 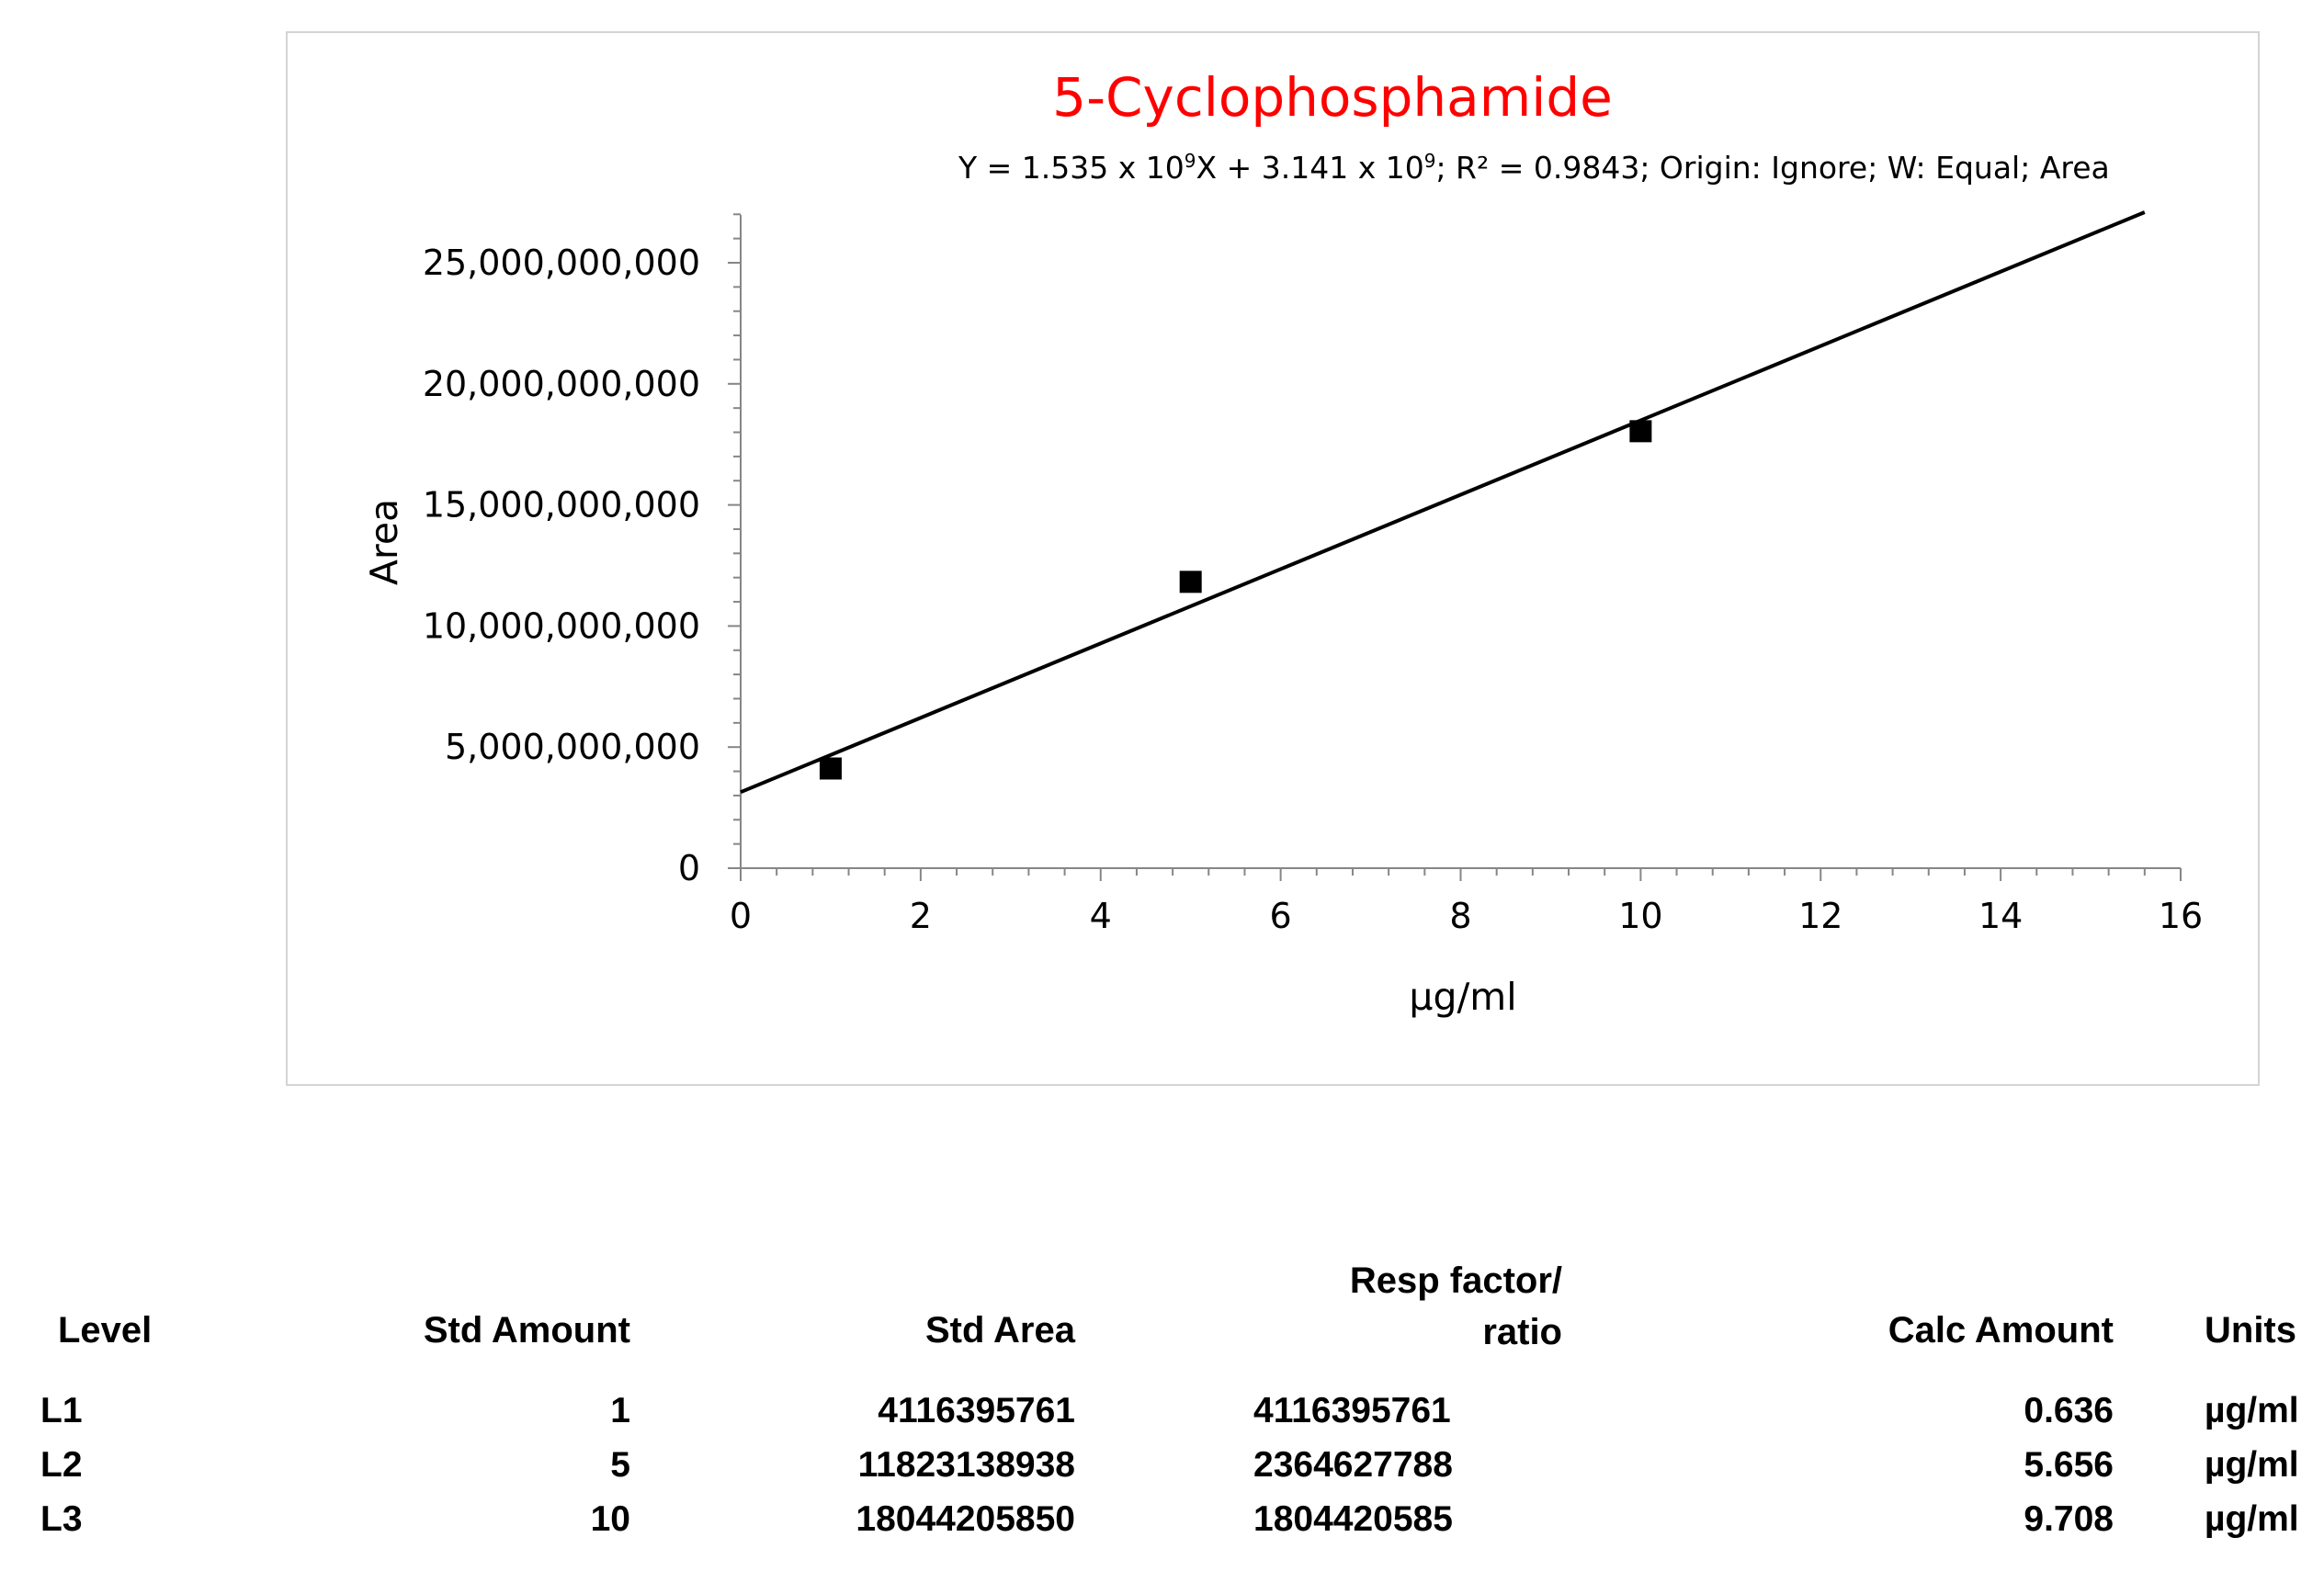 What do you see at coordinates (1352, 1410) in the screenshot?
I see `cell-resp-factor: 4116395761` at bounding box center [1352, 1410].